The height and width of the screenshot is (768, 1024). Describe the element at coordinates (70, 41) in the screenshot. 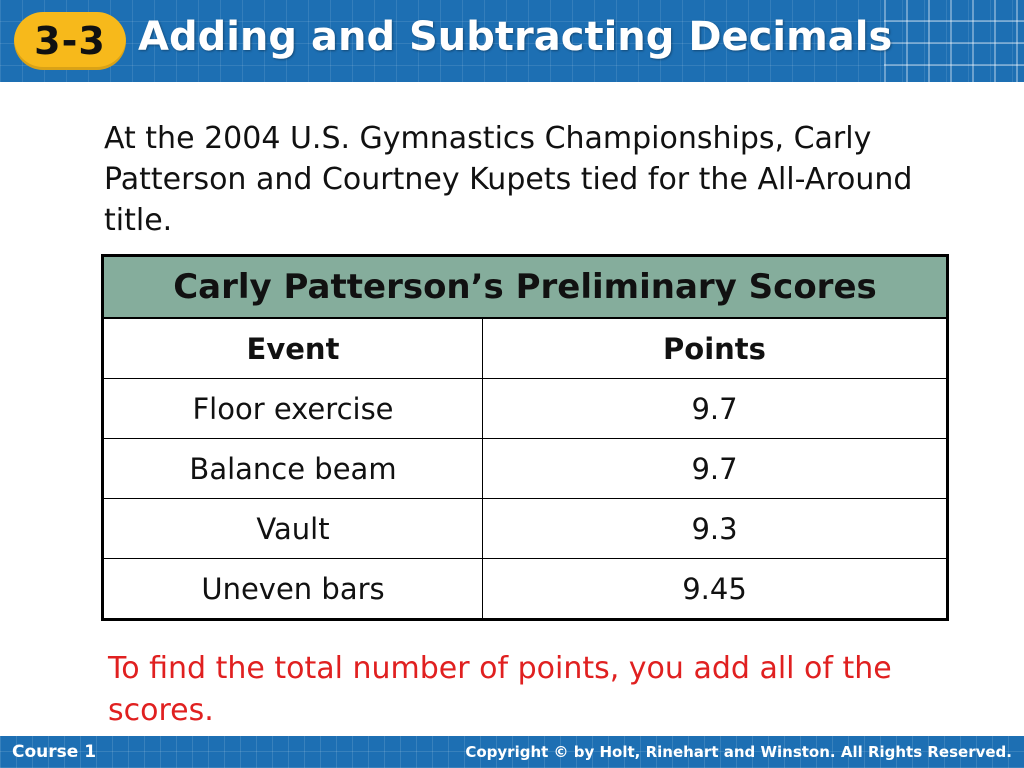

I see `lesson-number-badge: 3-3` at that location.